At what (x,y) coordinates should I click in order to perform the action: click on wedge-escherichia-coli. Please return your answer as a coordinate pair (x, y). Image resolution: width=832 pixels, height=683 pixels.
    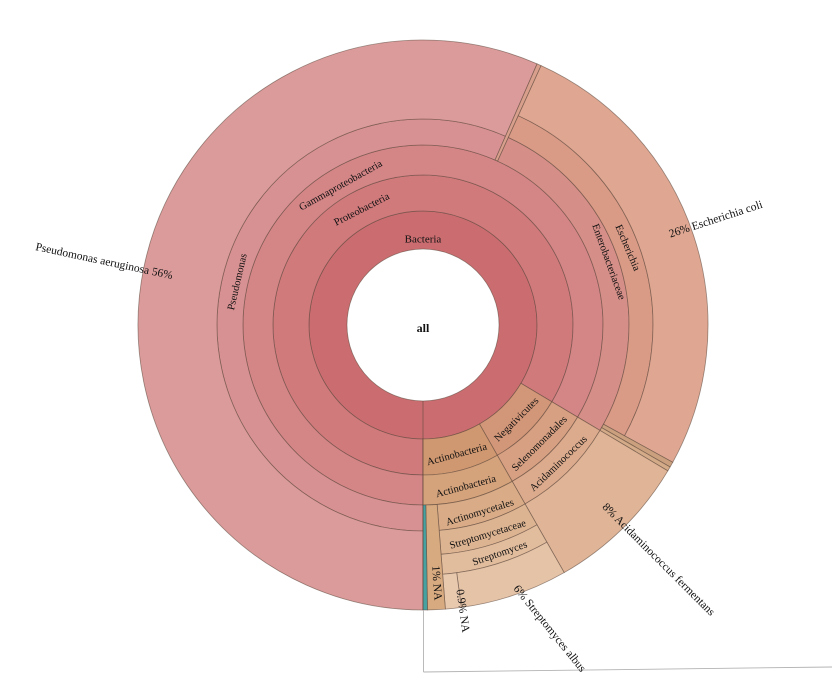
    Looking at the image, I should click on (613, 264).